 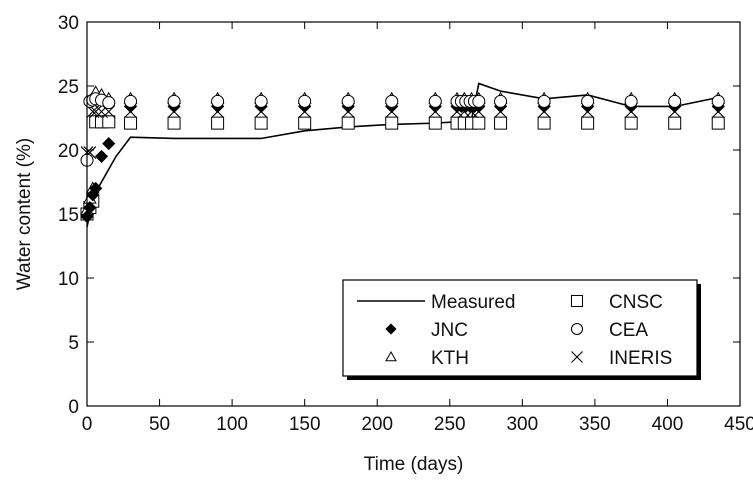 I want to click on x-tick-label: 400, so click(x=668, y=424).